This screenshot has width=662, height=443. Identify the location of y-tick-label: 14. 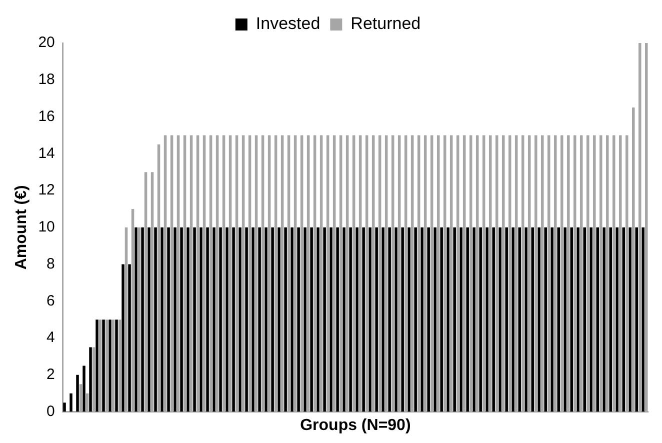
(46, 153).